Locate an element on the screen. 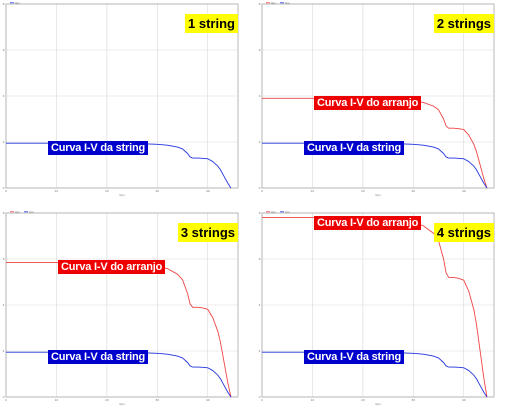  series-line-array is located at coordinates (119, 330).